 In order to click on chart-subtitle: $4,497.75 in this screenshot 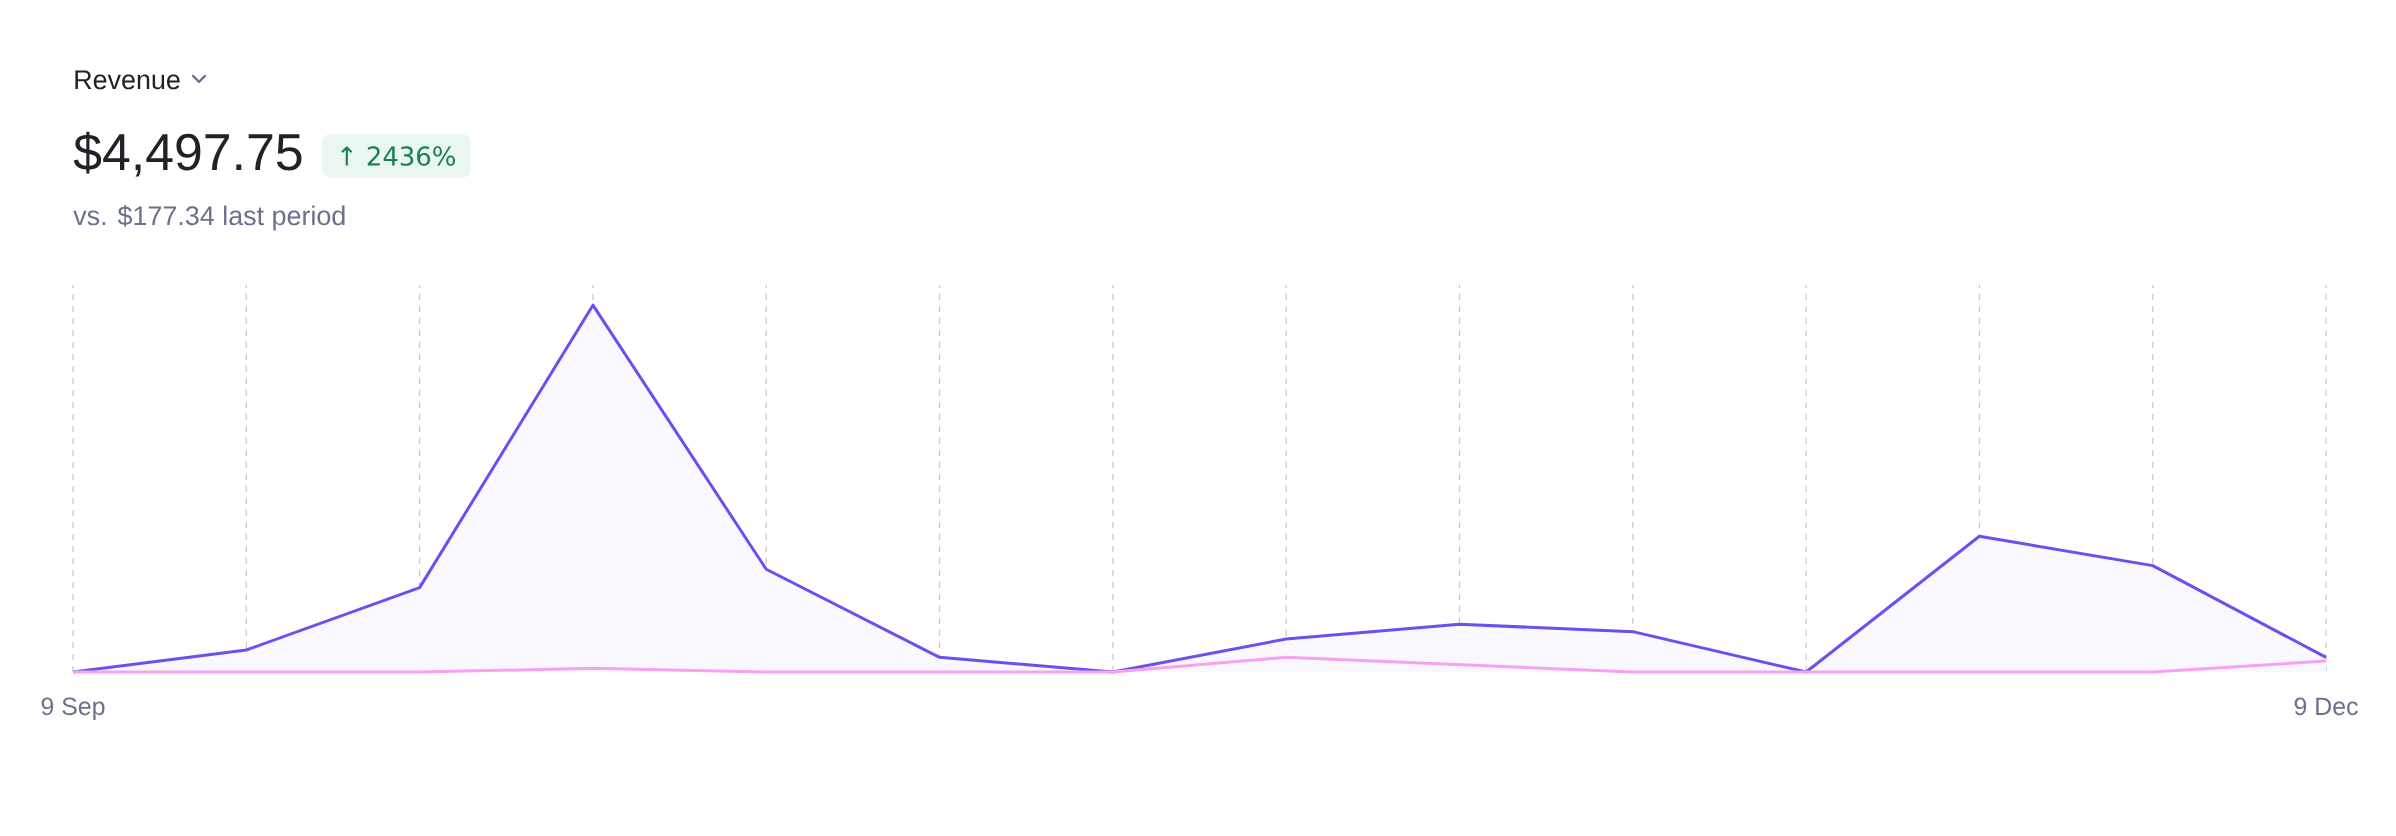, I will do `click(187, 154)`.